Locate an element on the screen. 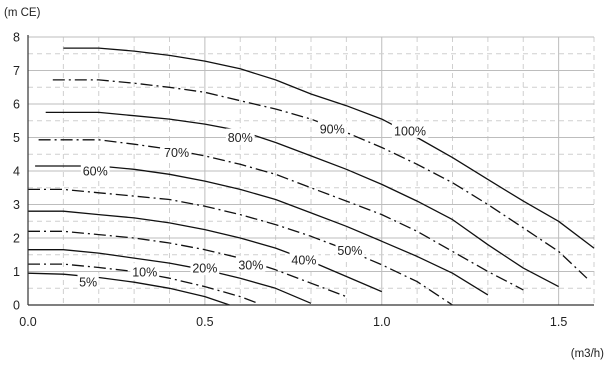 Image resolution: width=608 pixels, height=365 pixels. y-tick-label: 1 is located at coordinates (16, 272).